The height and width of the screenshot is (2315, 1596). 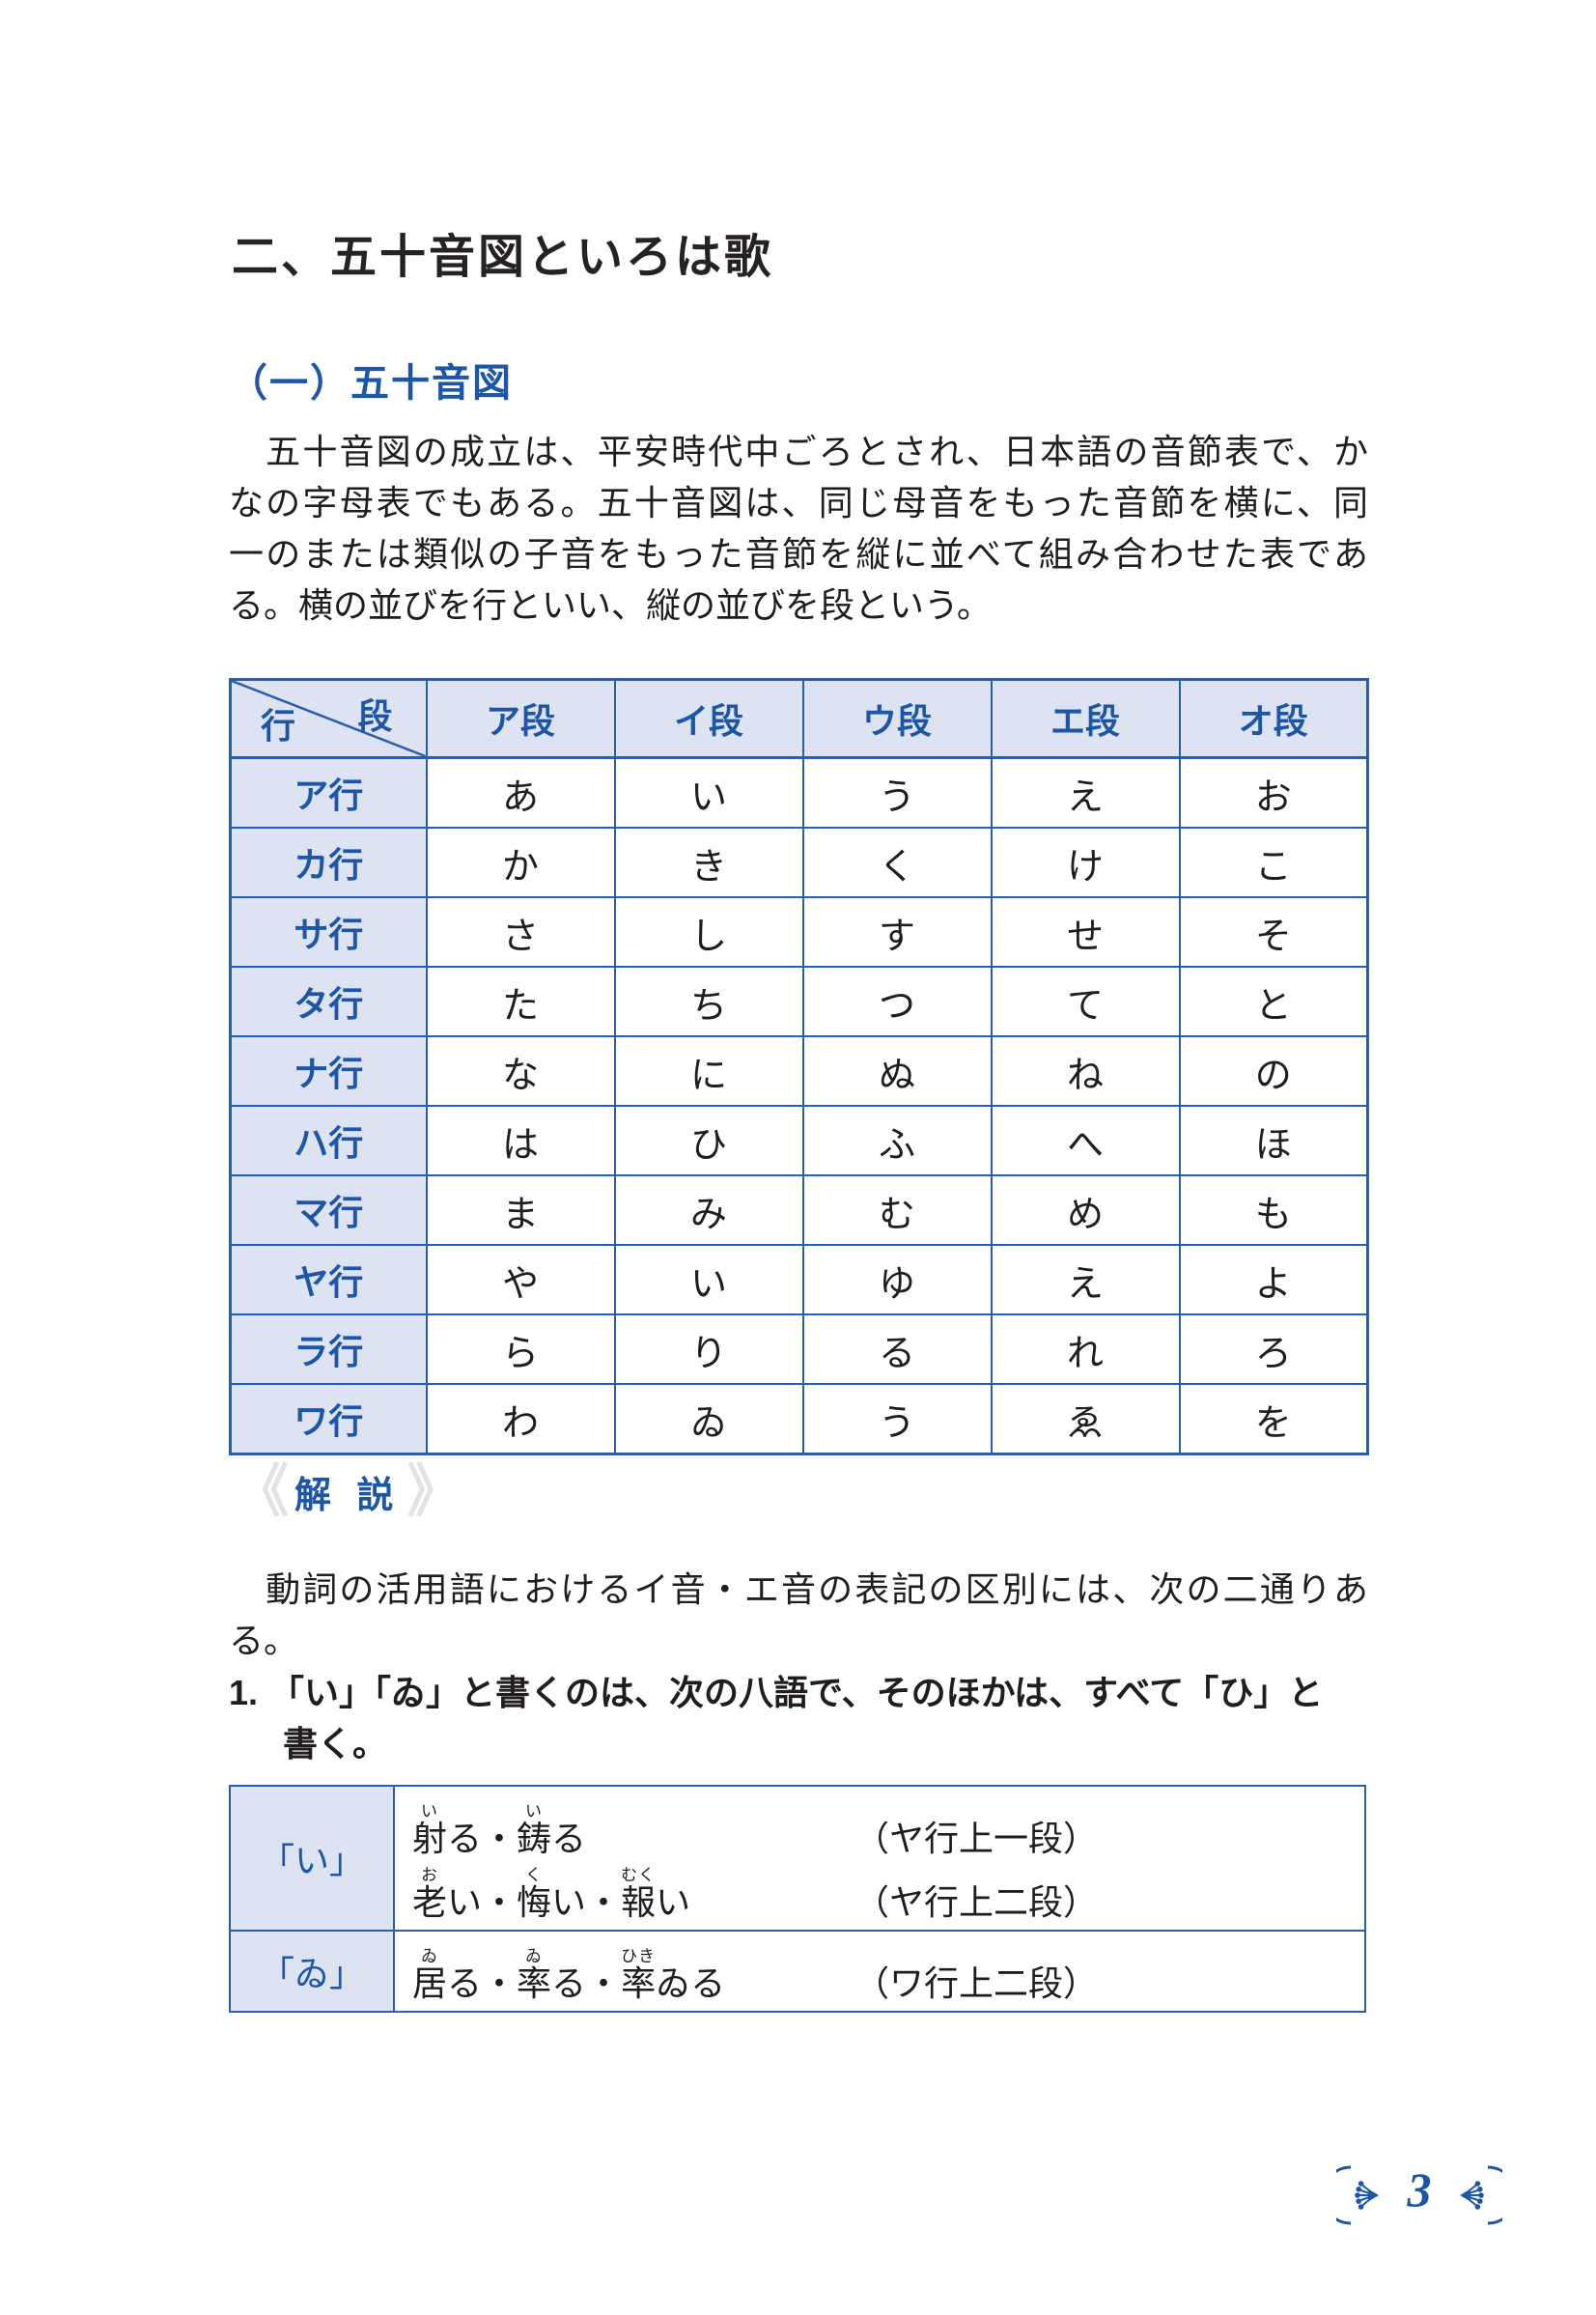 What do you see at coordinates (312, 1858) in the screenshot?
I see `row-label: 「い」` at bounding box center [312, 1858].